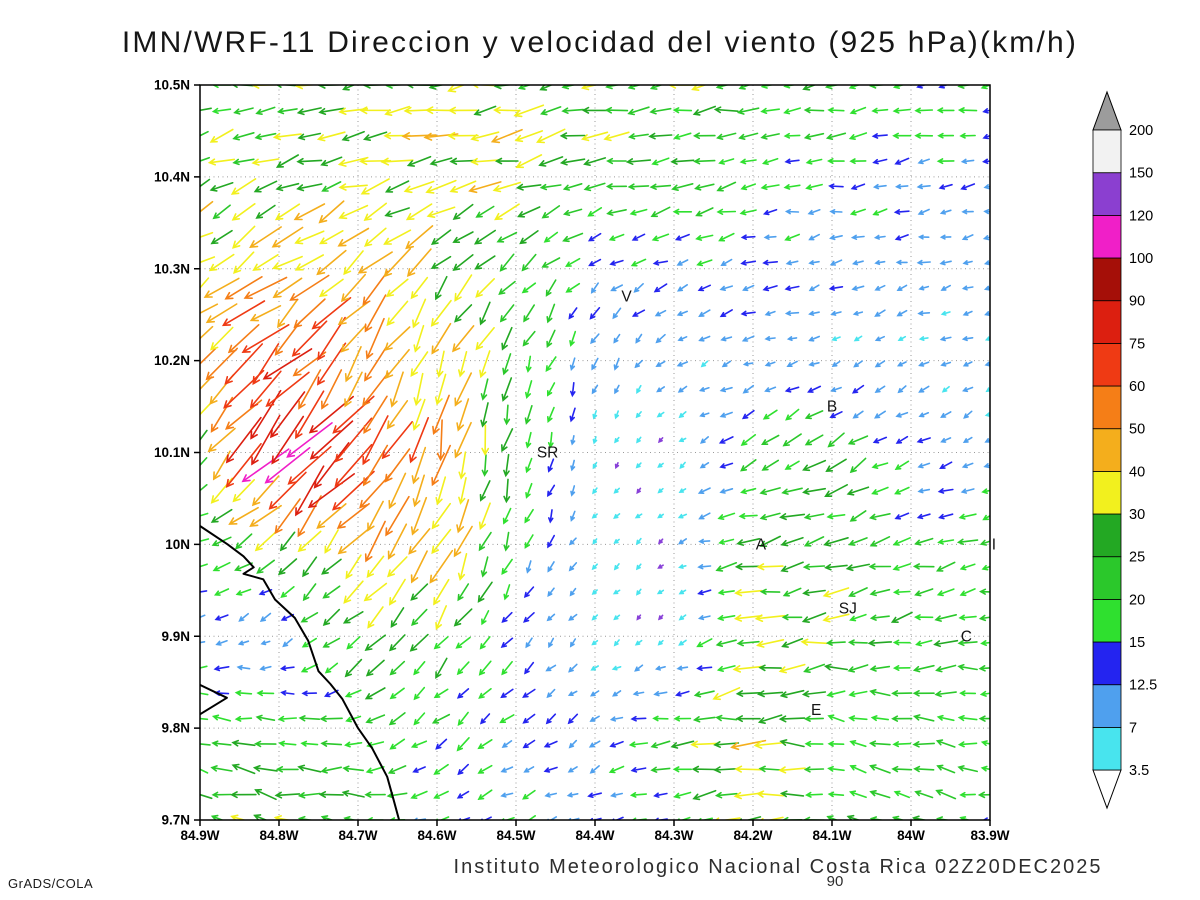 This screenshot has height=900, width=1200. What do you see at coordinates (172, 360) in the screenshot?
I see `axis-tick-label: 10.2N` at bounding box center [172, 360].